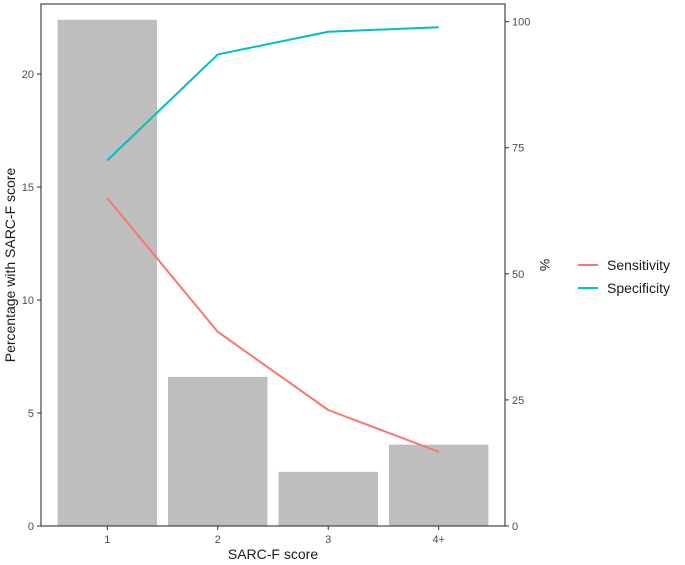 This screenshot has height=565, width=685. What do you see at coordinates (438, 540) in the screenshot?
I see `x-tick-label: 4+` at bounding box center [438, 540].